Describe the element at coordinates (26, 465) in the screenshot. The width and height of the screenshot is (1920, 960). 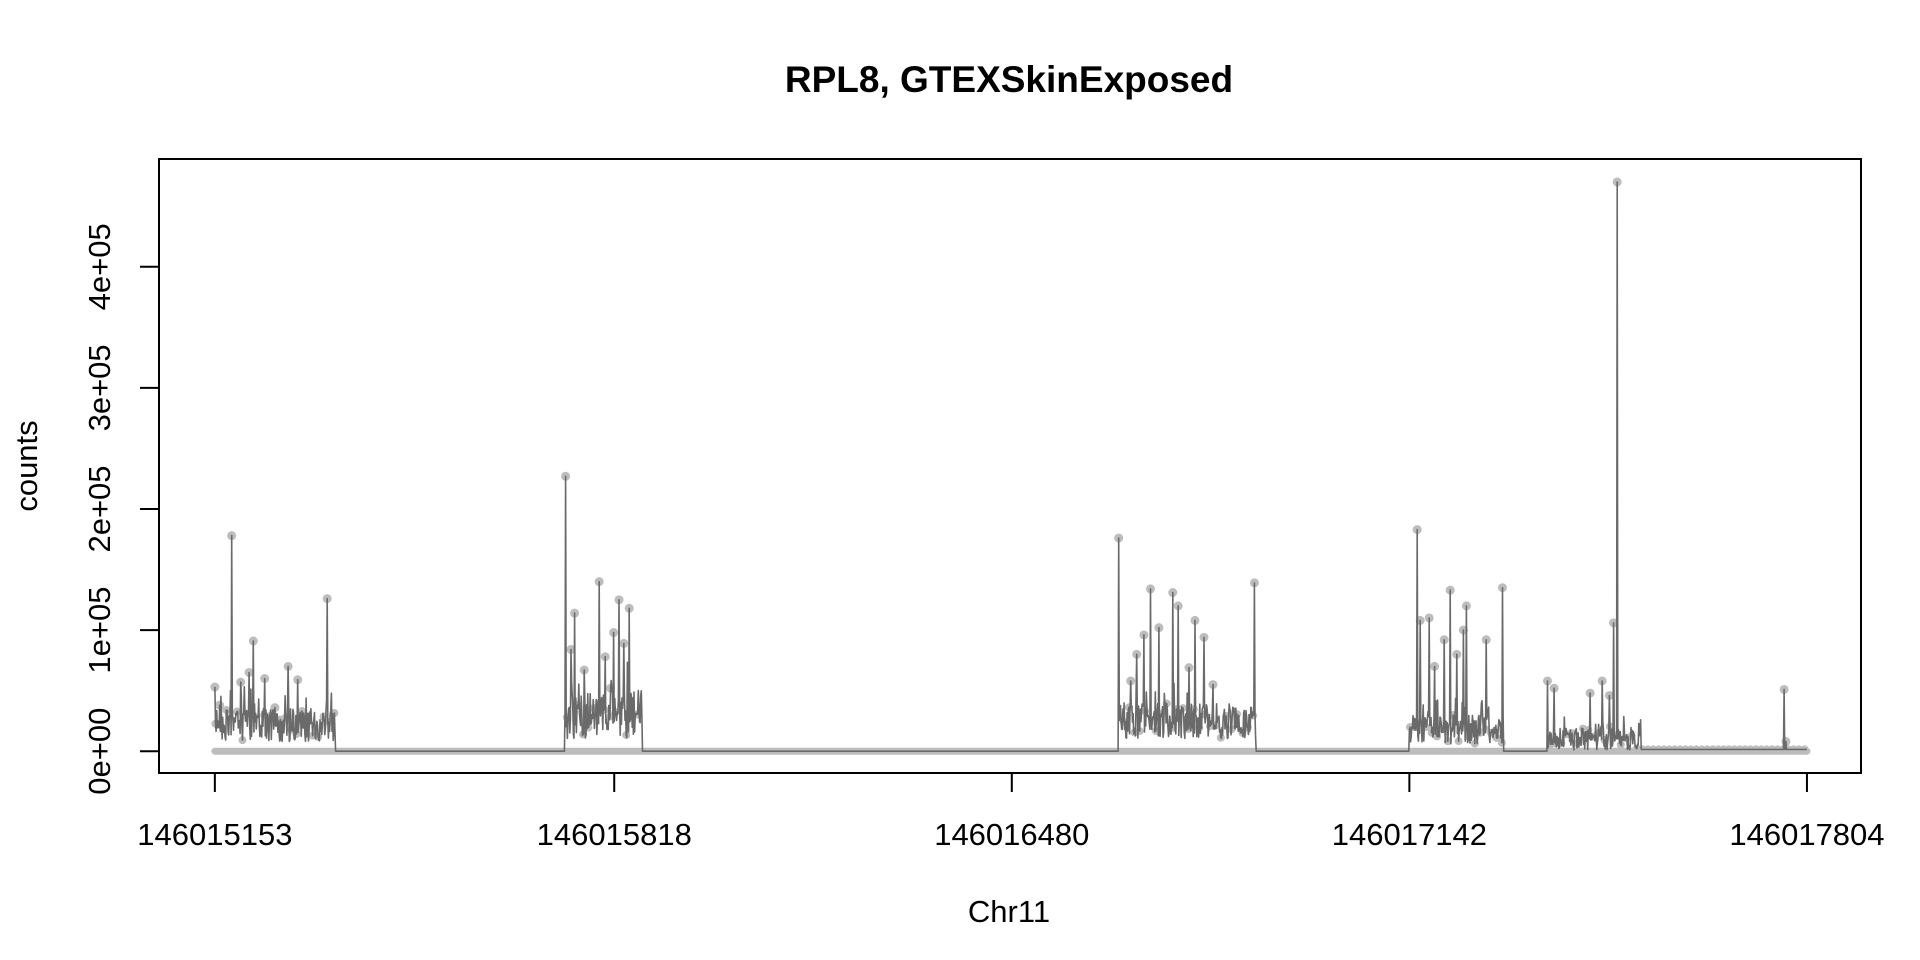
I see `y-axis-label: counts` at that location.